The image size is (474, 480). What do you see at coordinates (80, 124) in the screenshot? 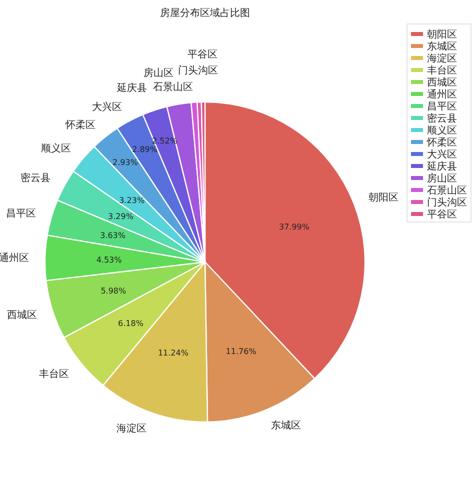
I see `slice-label: 怀柔区` at bounding box center [80, 124].